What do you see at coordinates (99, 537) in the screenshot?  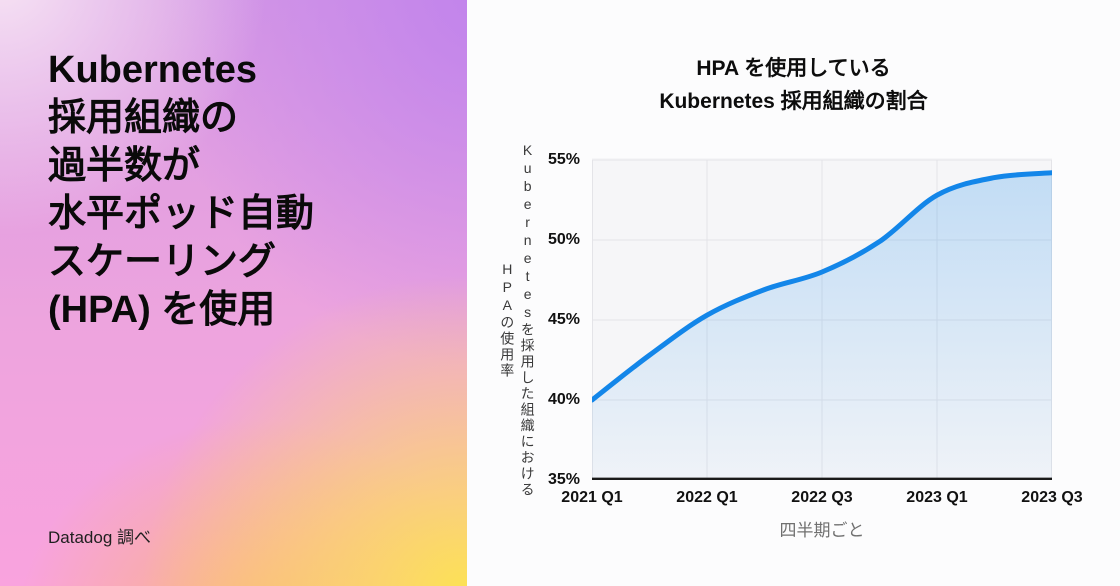 I see `source-label: Datadog 調べ` at bounding box center [99, 537].